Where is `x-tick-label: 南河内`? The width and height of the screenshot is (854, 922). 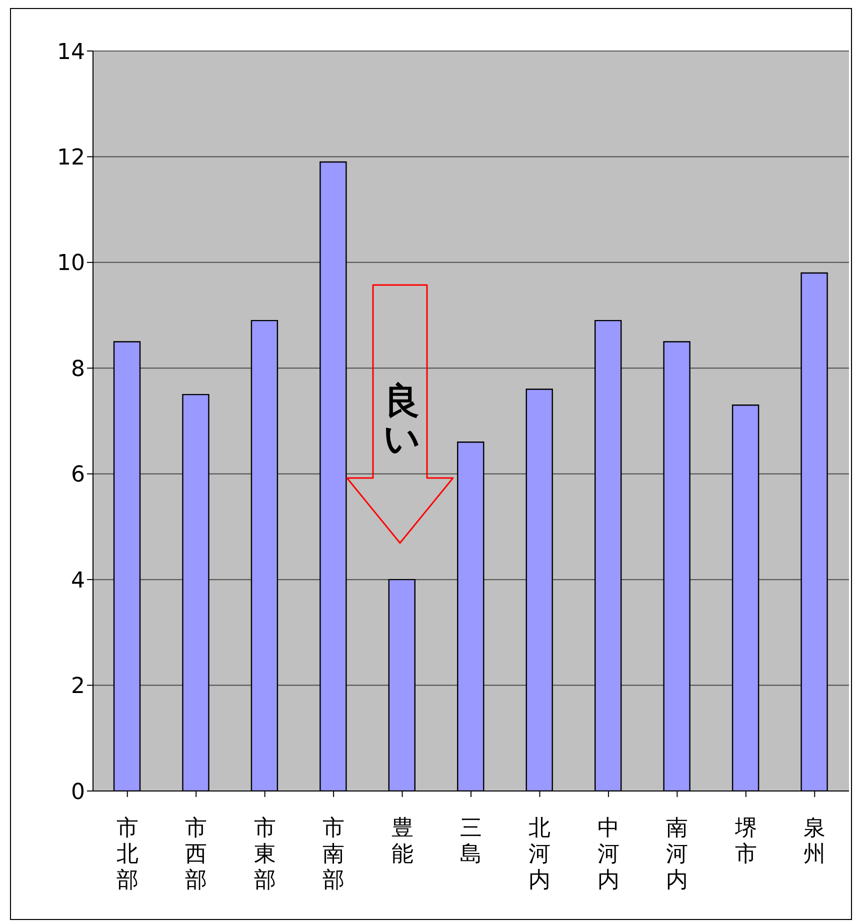 x-tick-label: 南河内 is located at coordinates (677, 854).